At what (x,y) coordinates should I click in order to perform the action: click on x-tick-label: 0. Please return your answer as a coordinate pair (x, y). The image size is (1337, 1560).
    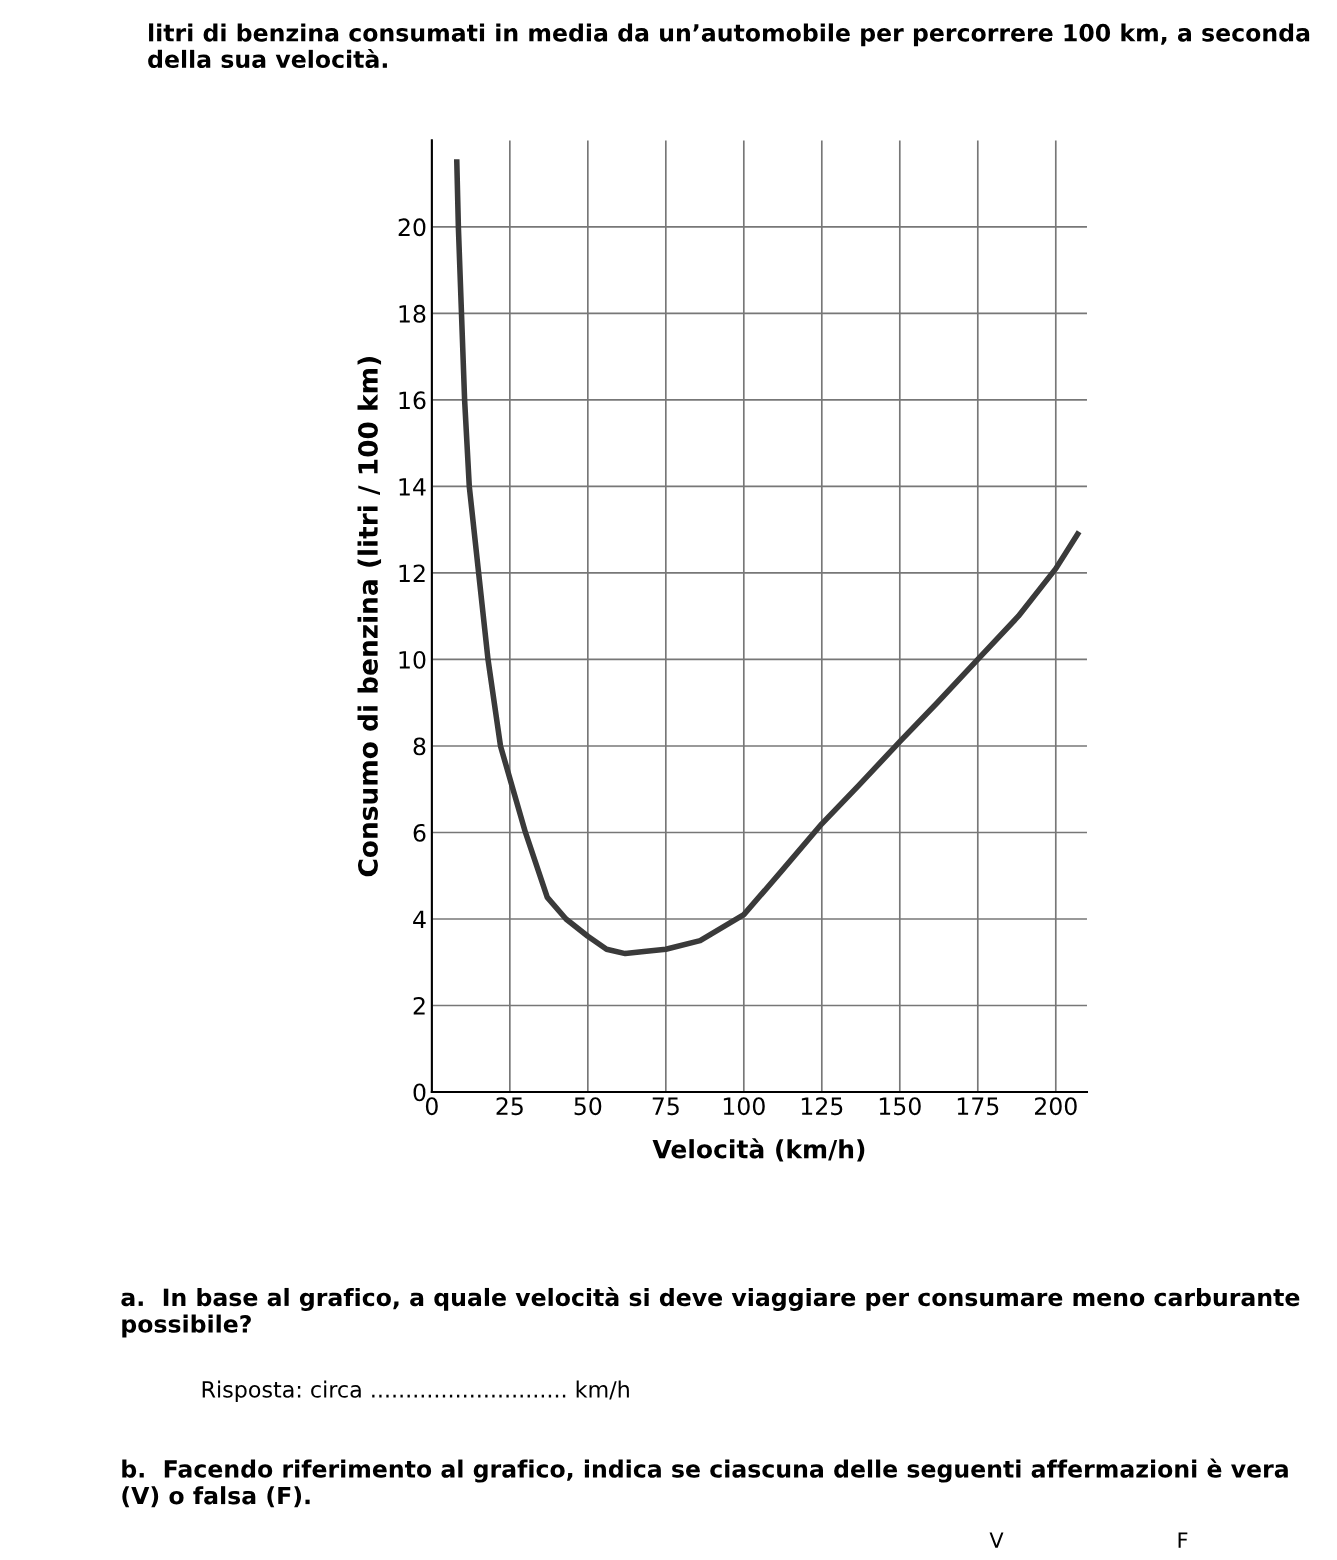
    Looking at the image, I should click on (431, 1106).